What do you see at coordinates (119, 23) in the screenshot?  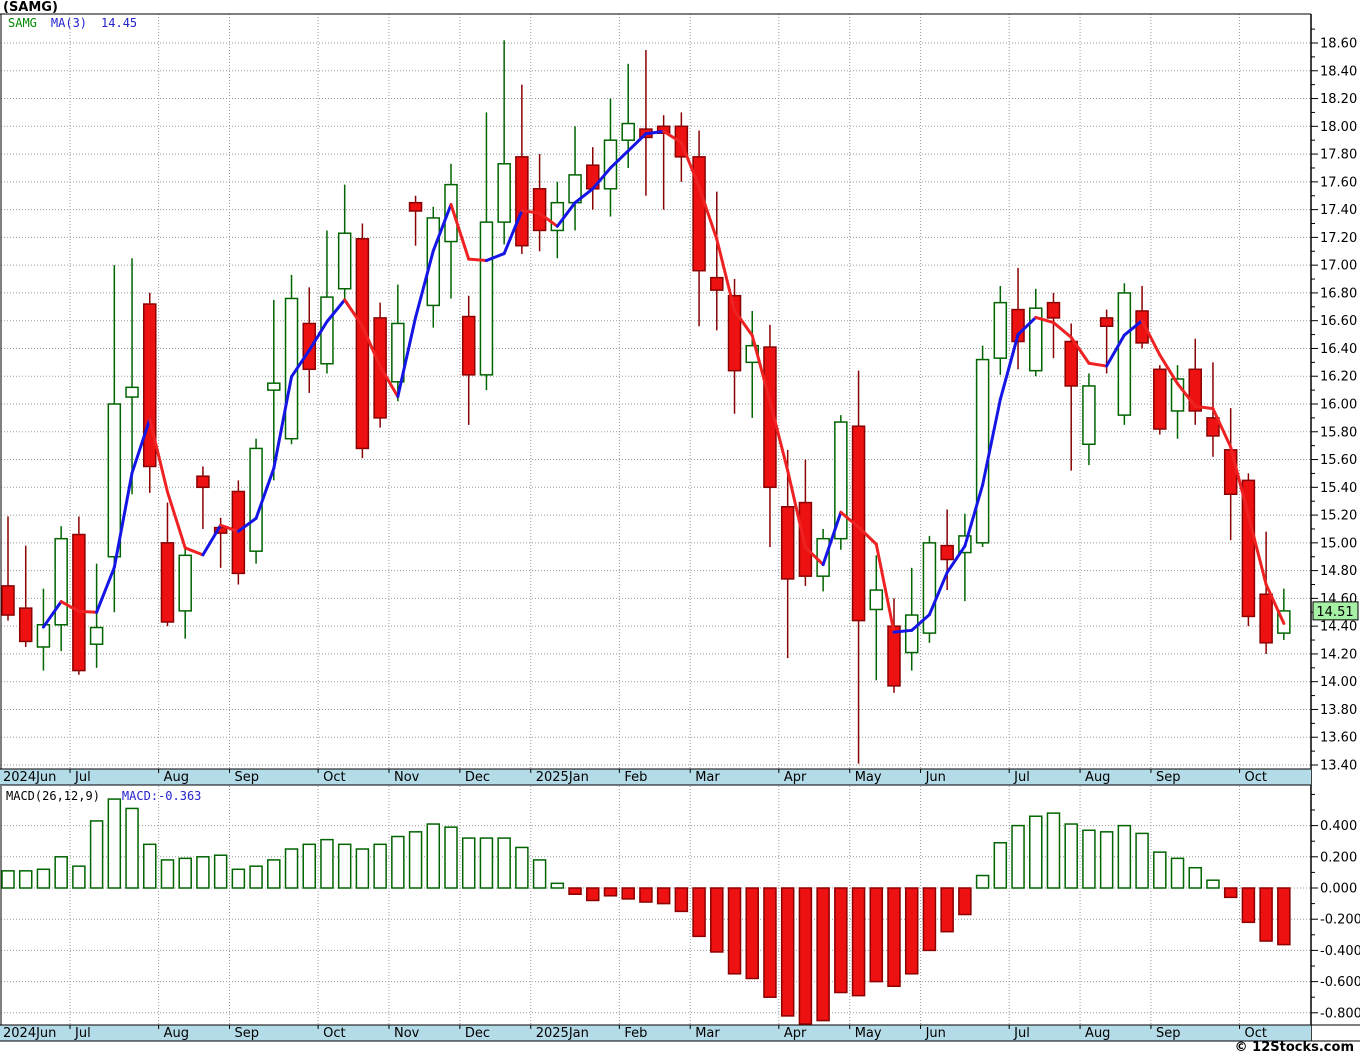 I see `ma-value: 14.45` at bounding box center [119, 23].